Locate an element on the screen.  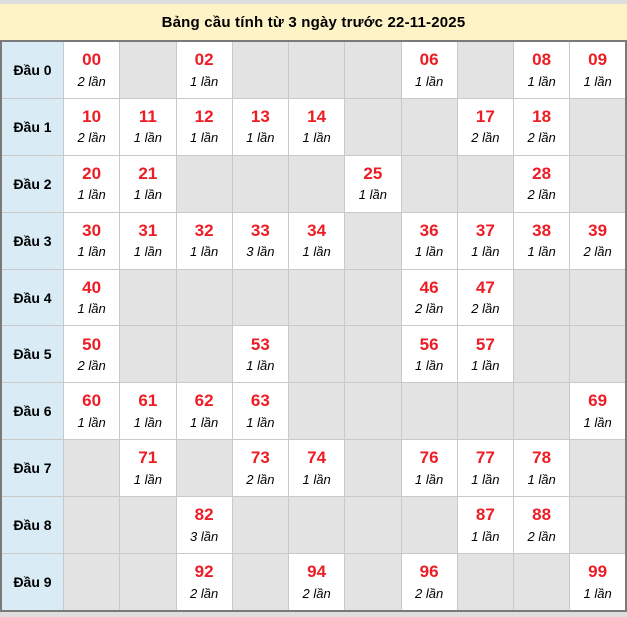
number-value: 38 is located at coordinates (542, 230).